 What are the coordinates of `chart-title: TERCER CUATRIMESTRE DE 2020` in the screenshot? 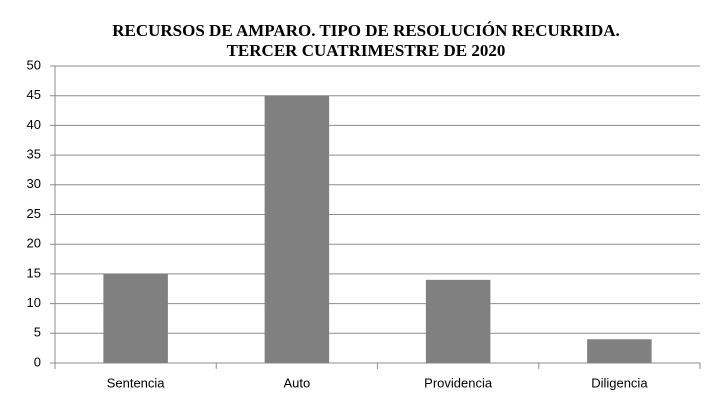 It's located at (366, 50).